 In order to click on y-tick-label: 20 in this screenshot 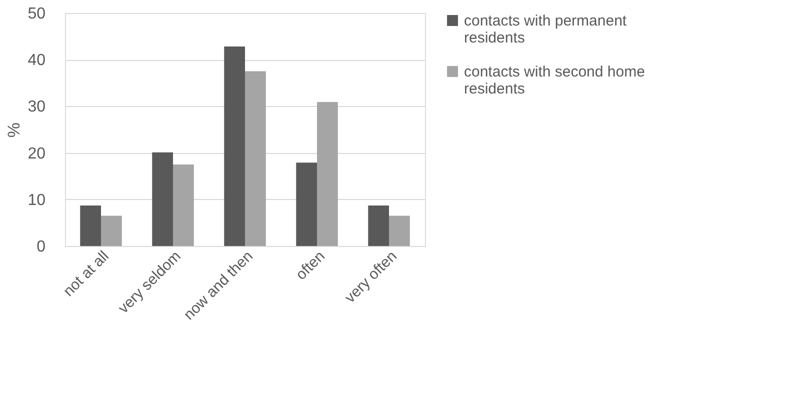, I will do `click(37, 153)`.